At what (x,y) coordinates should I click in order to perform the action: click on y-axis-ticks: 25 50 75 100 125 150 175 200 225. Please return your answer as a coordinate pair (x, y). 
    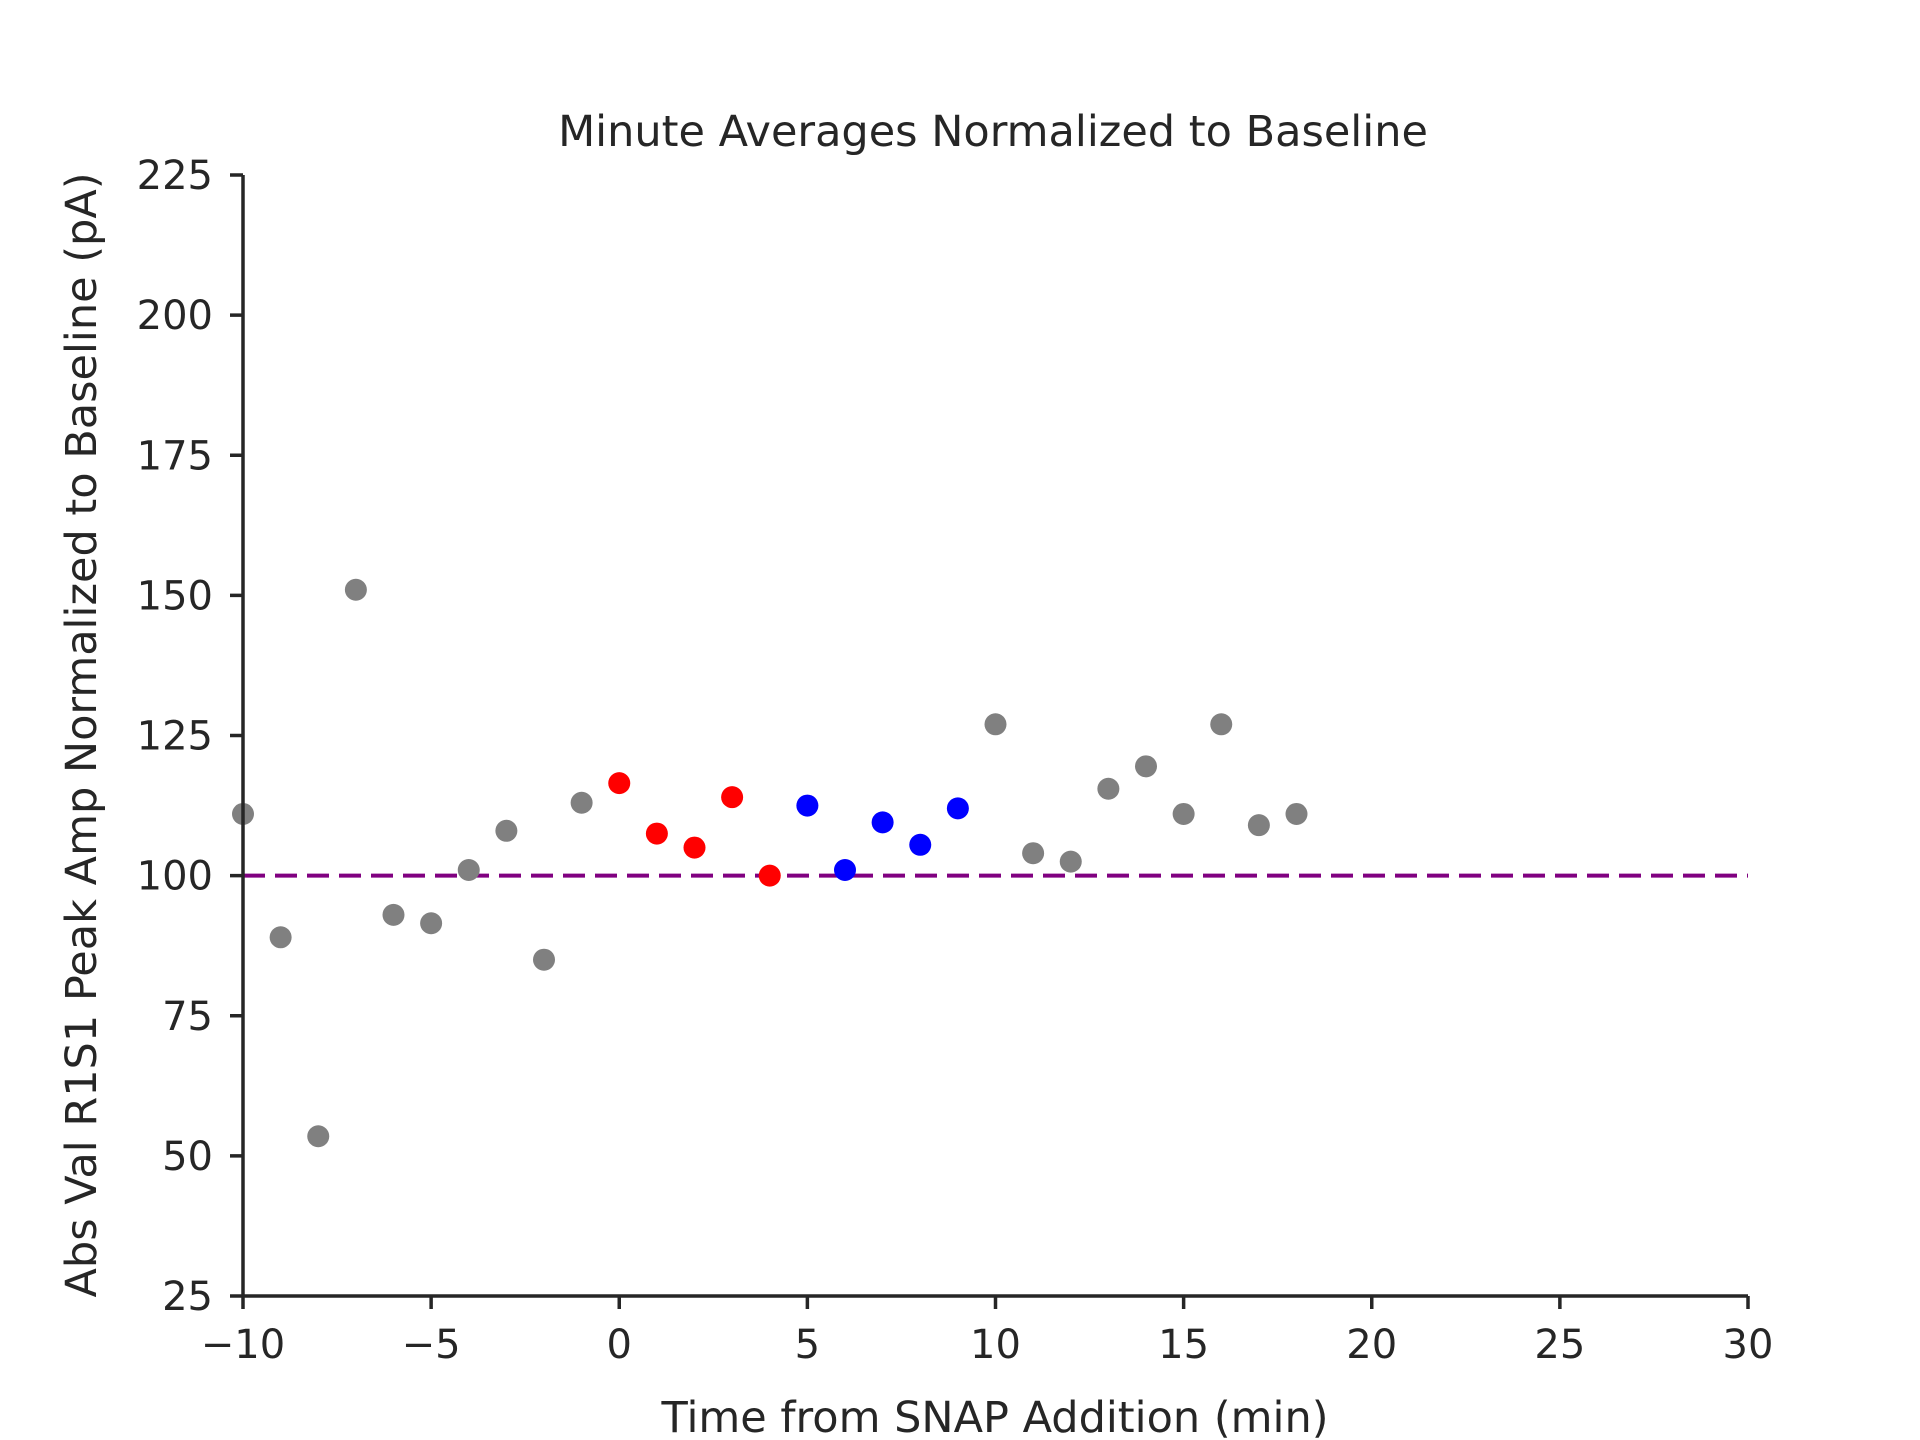
    Looking at the image, I should click on (190, 736).